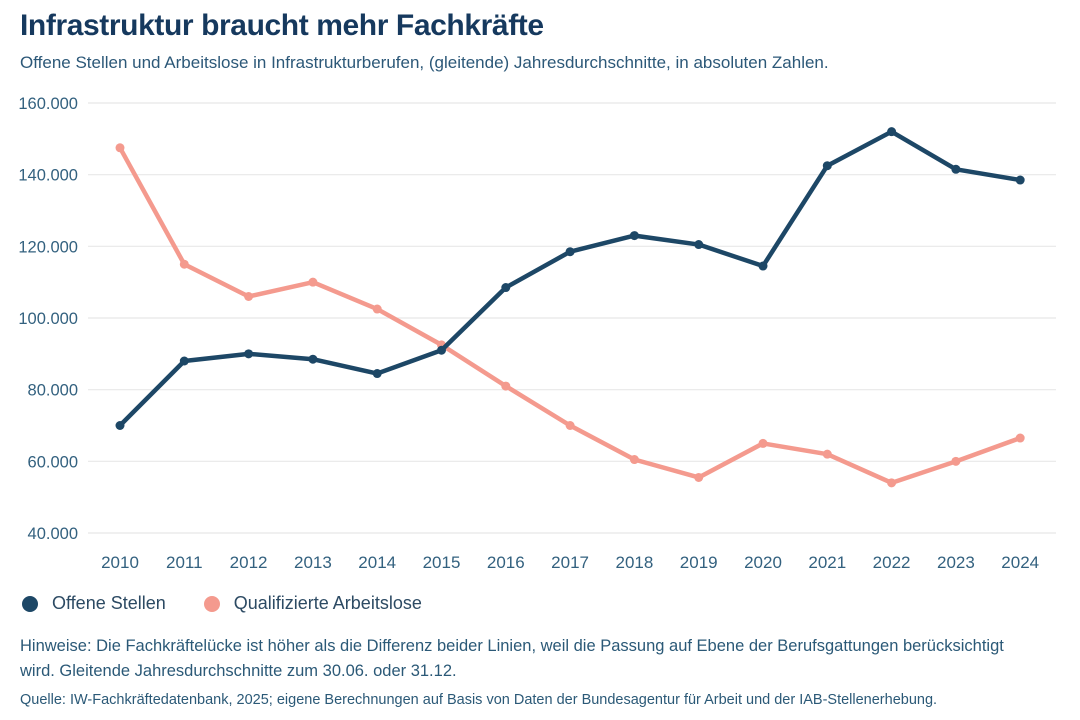 The height and width of the screenshot is (720, 1080). Describe the element at coordinates (570, 562) in the screenshot. I see `x-tick-label: 2017` at that location.